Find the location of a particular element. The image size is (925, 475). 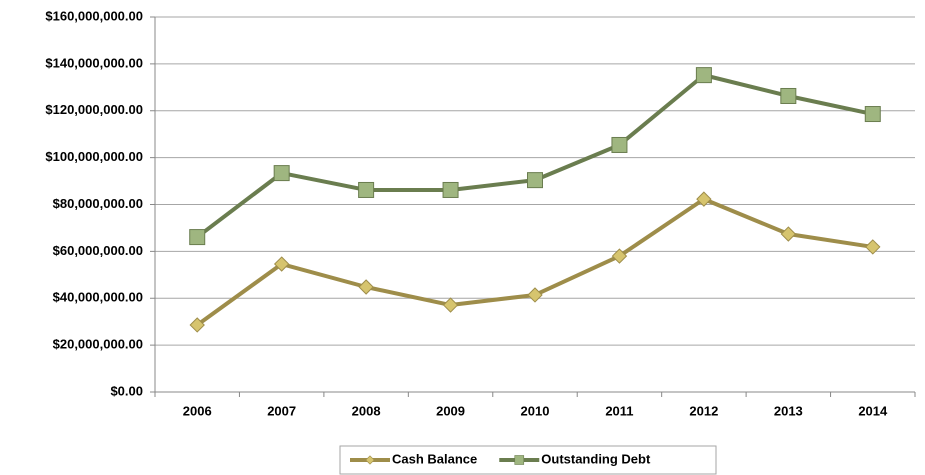

x-tick-label: 2007 is located at coordinates (281, 410).